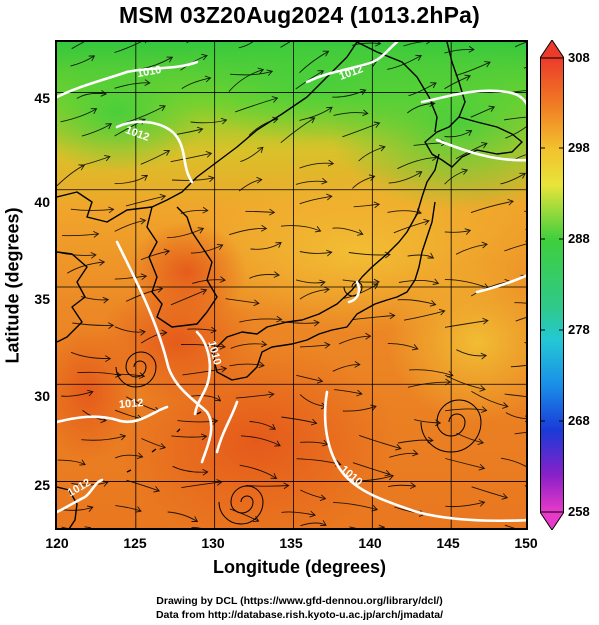 The height and width of the screenshot is (625, 599). What do you see at coordinates (579, 511) in the screenshot?
I see `colorbar-label: 258` at bounding box center [579, 511].